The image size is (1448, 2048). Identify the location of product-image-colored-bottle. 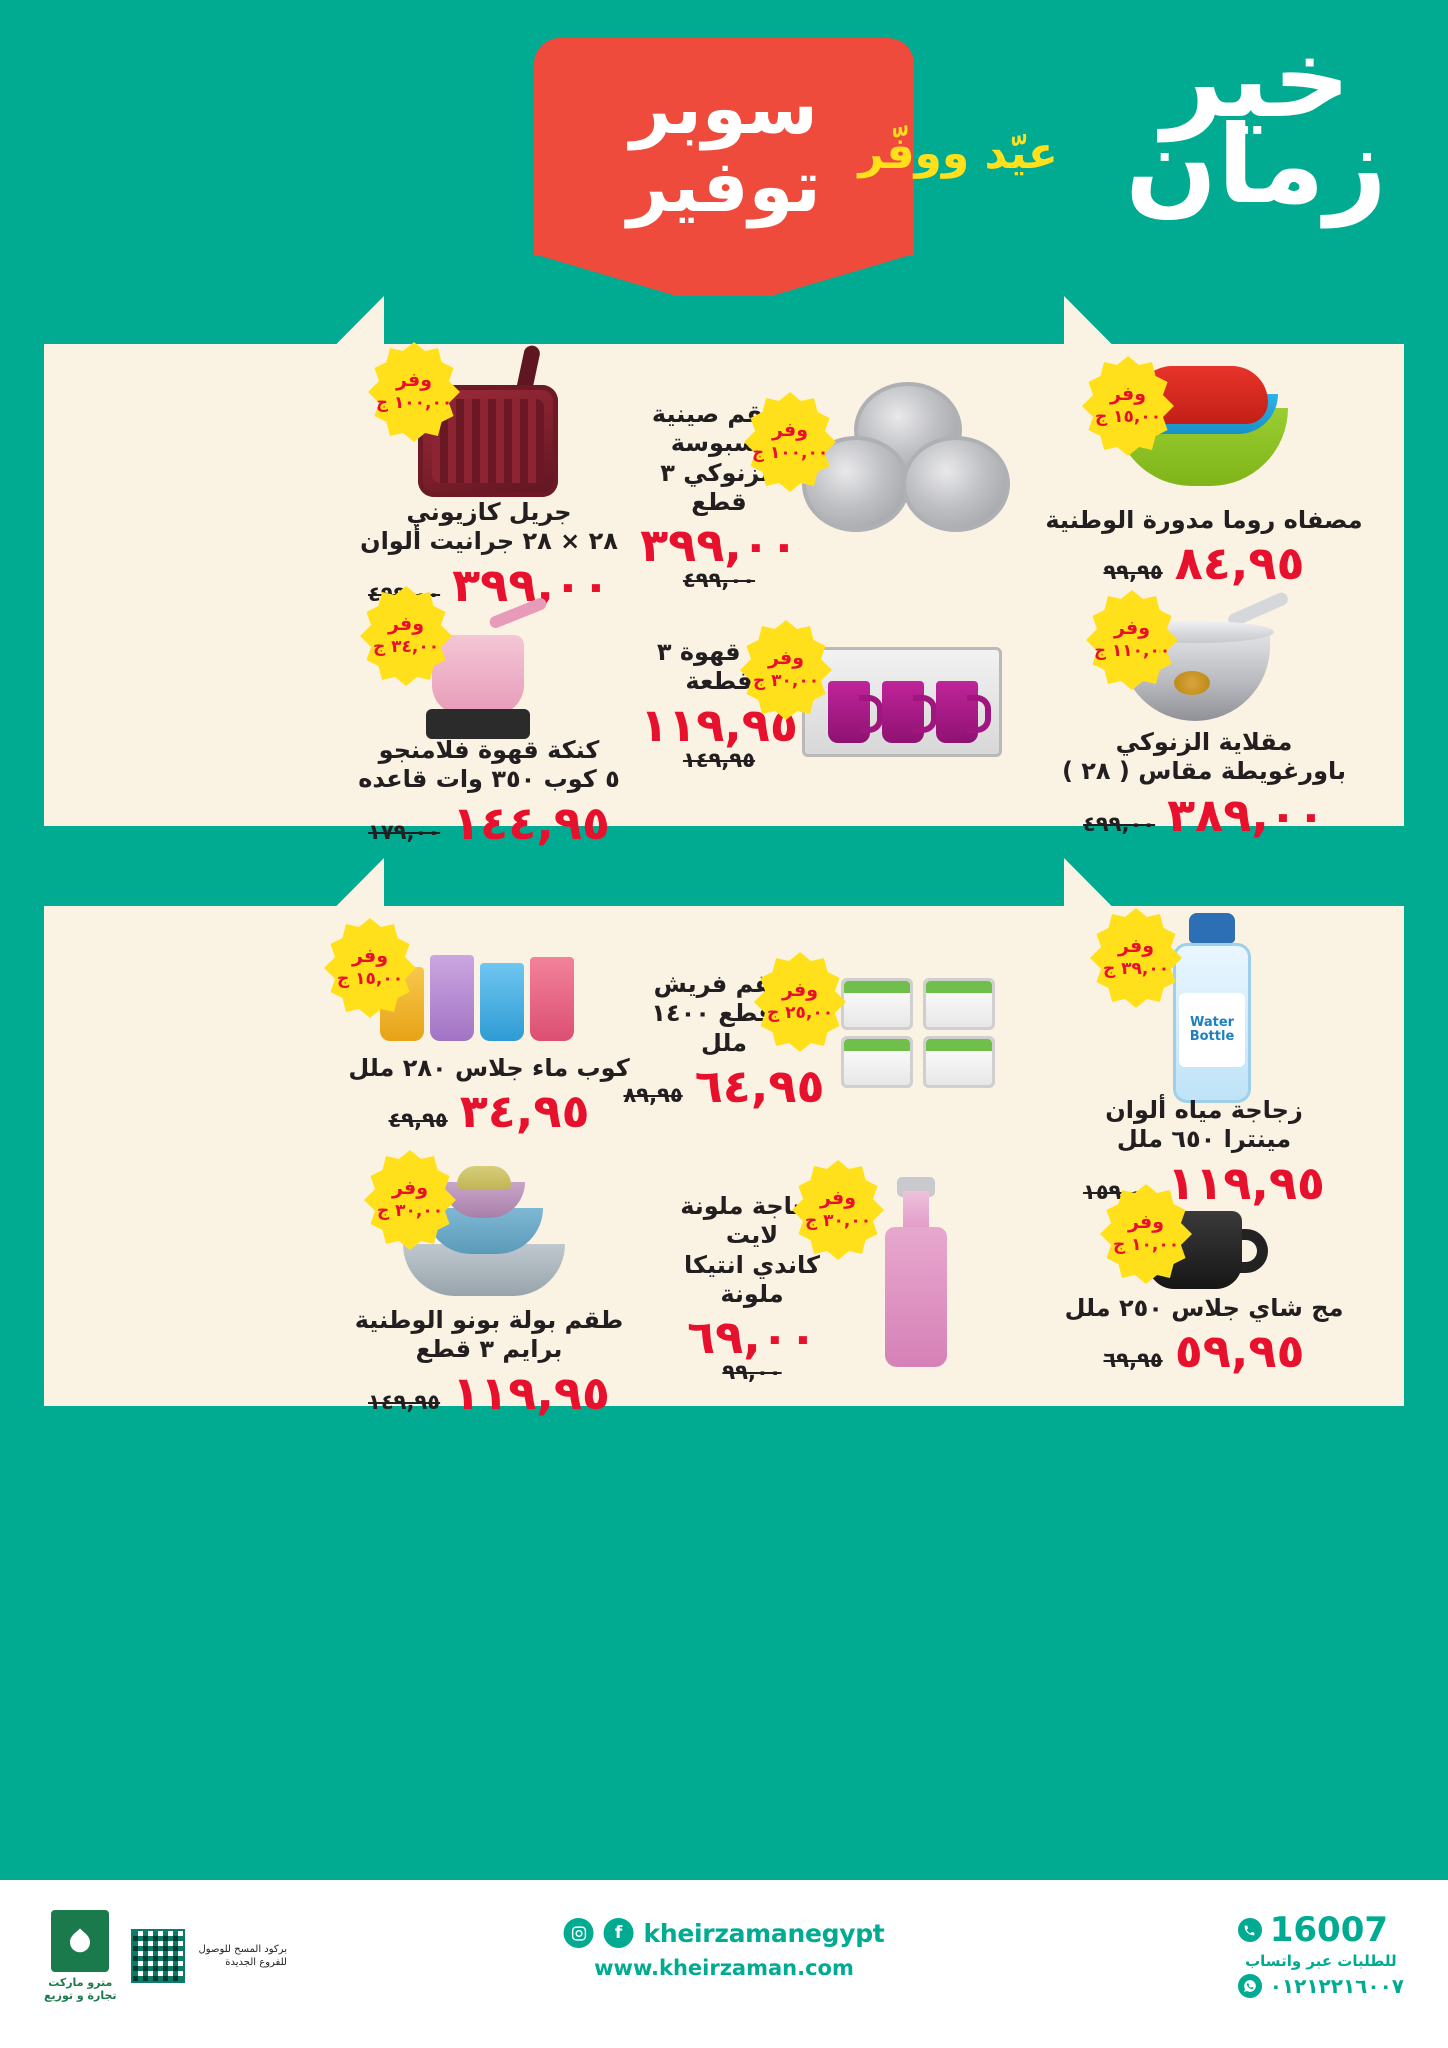
(915, 1272).